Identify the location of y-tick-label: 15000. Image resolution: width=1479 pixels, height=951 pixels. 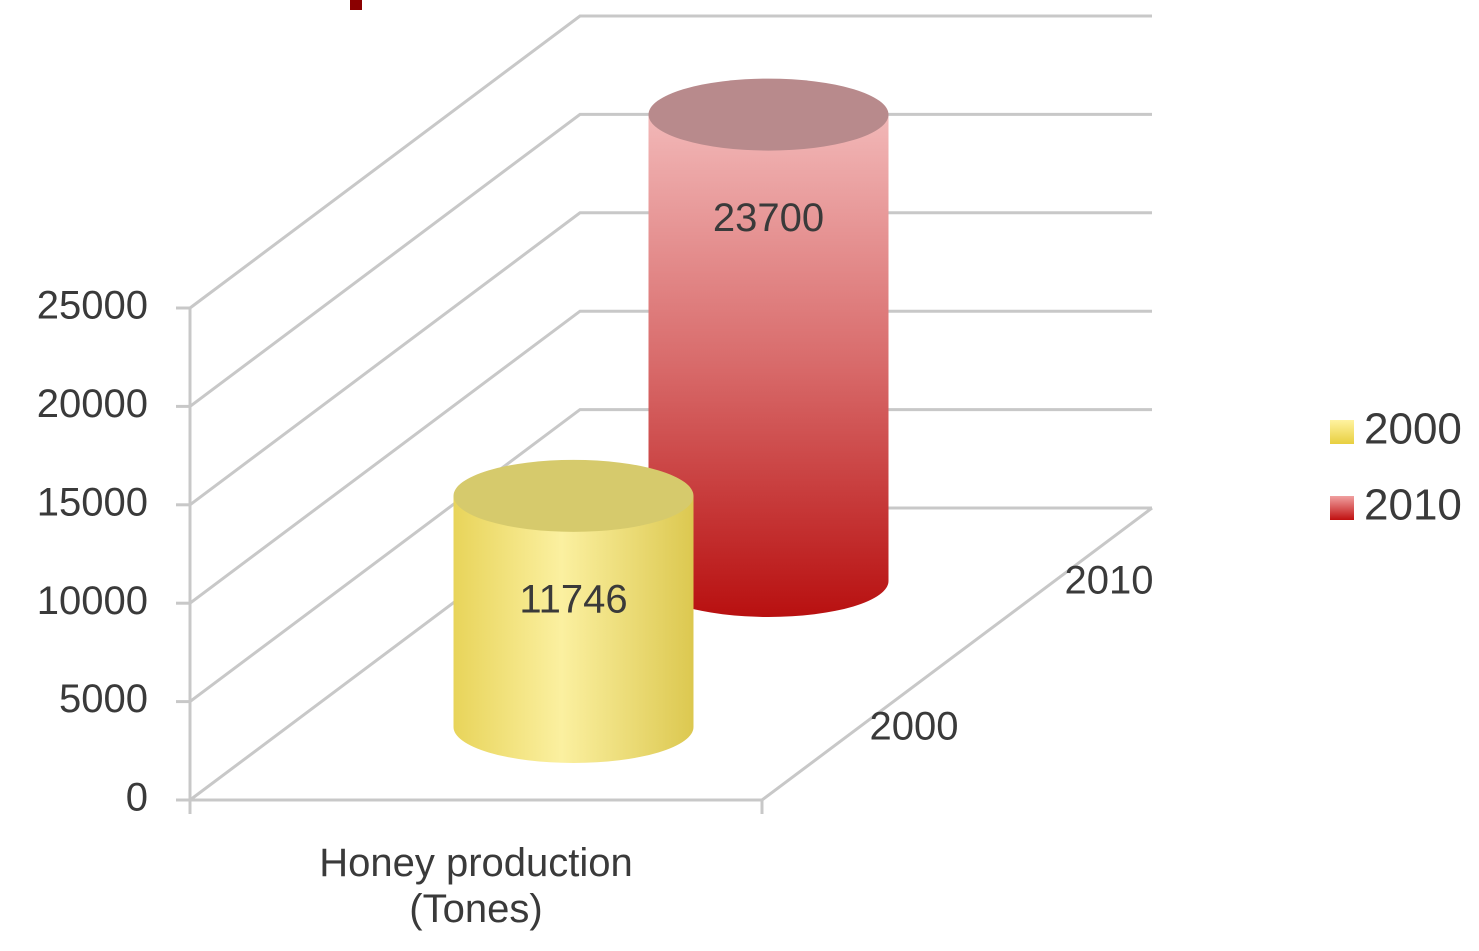
(92, 502).